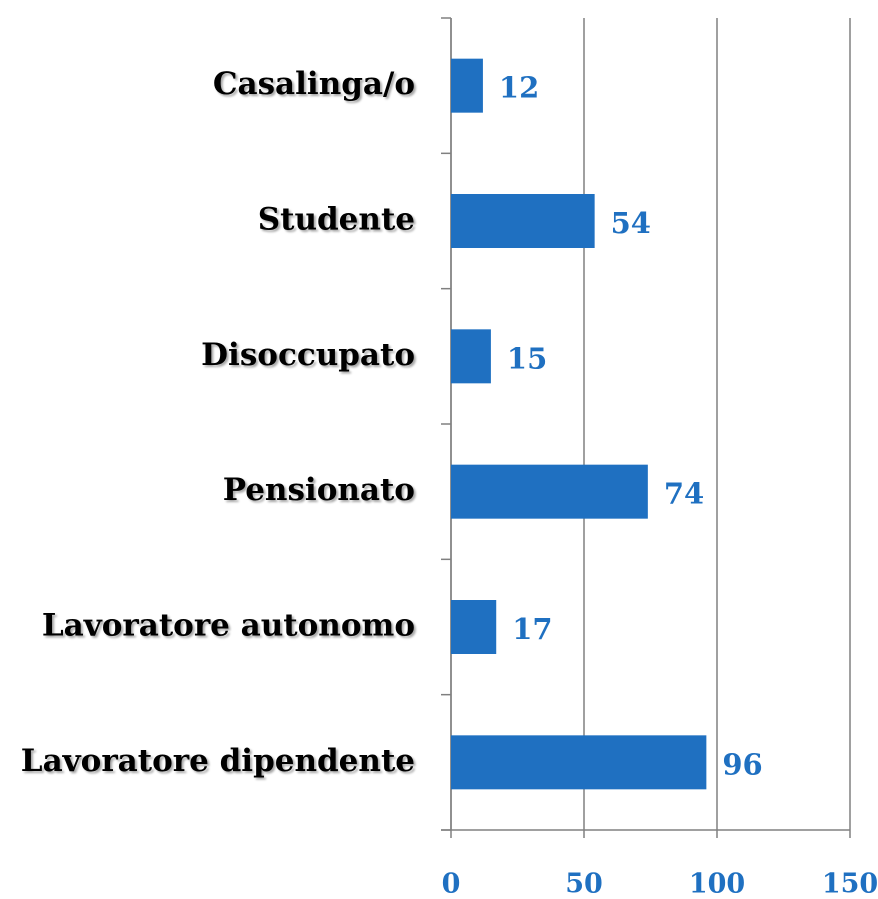 Image resolution: width=878 pixels, height=899 pixels. I want to click on category-label: Studente, so click(336, 220).